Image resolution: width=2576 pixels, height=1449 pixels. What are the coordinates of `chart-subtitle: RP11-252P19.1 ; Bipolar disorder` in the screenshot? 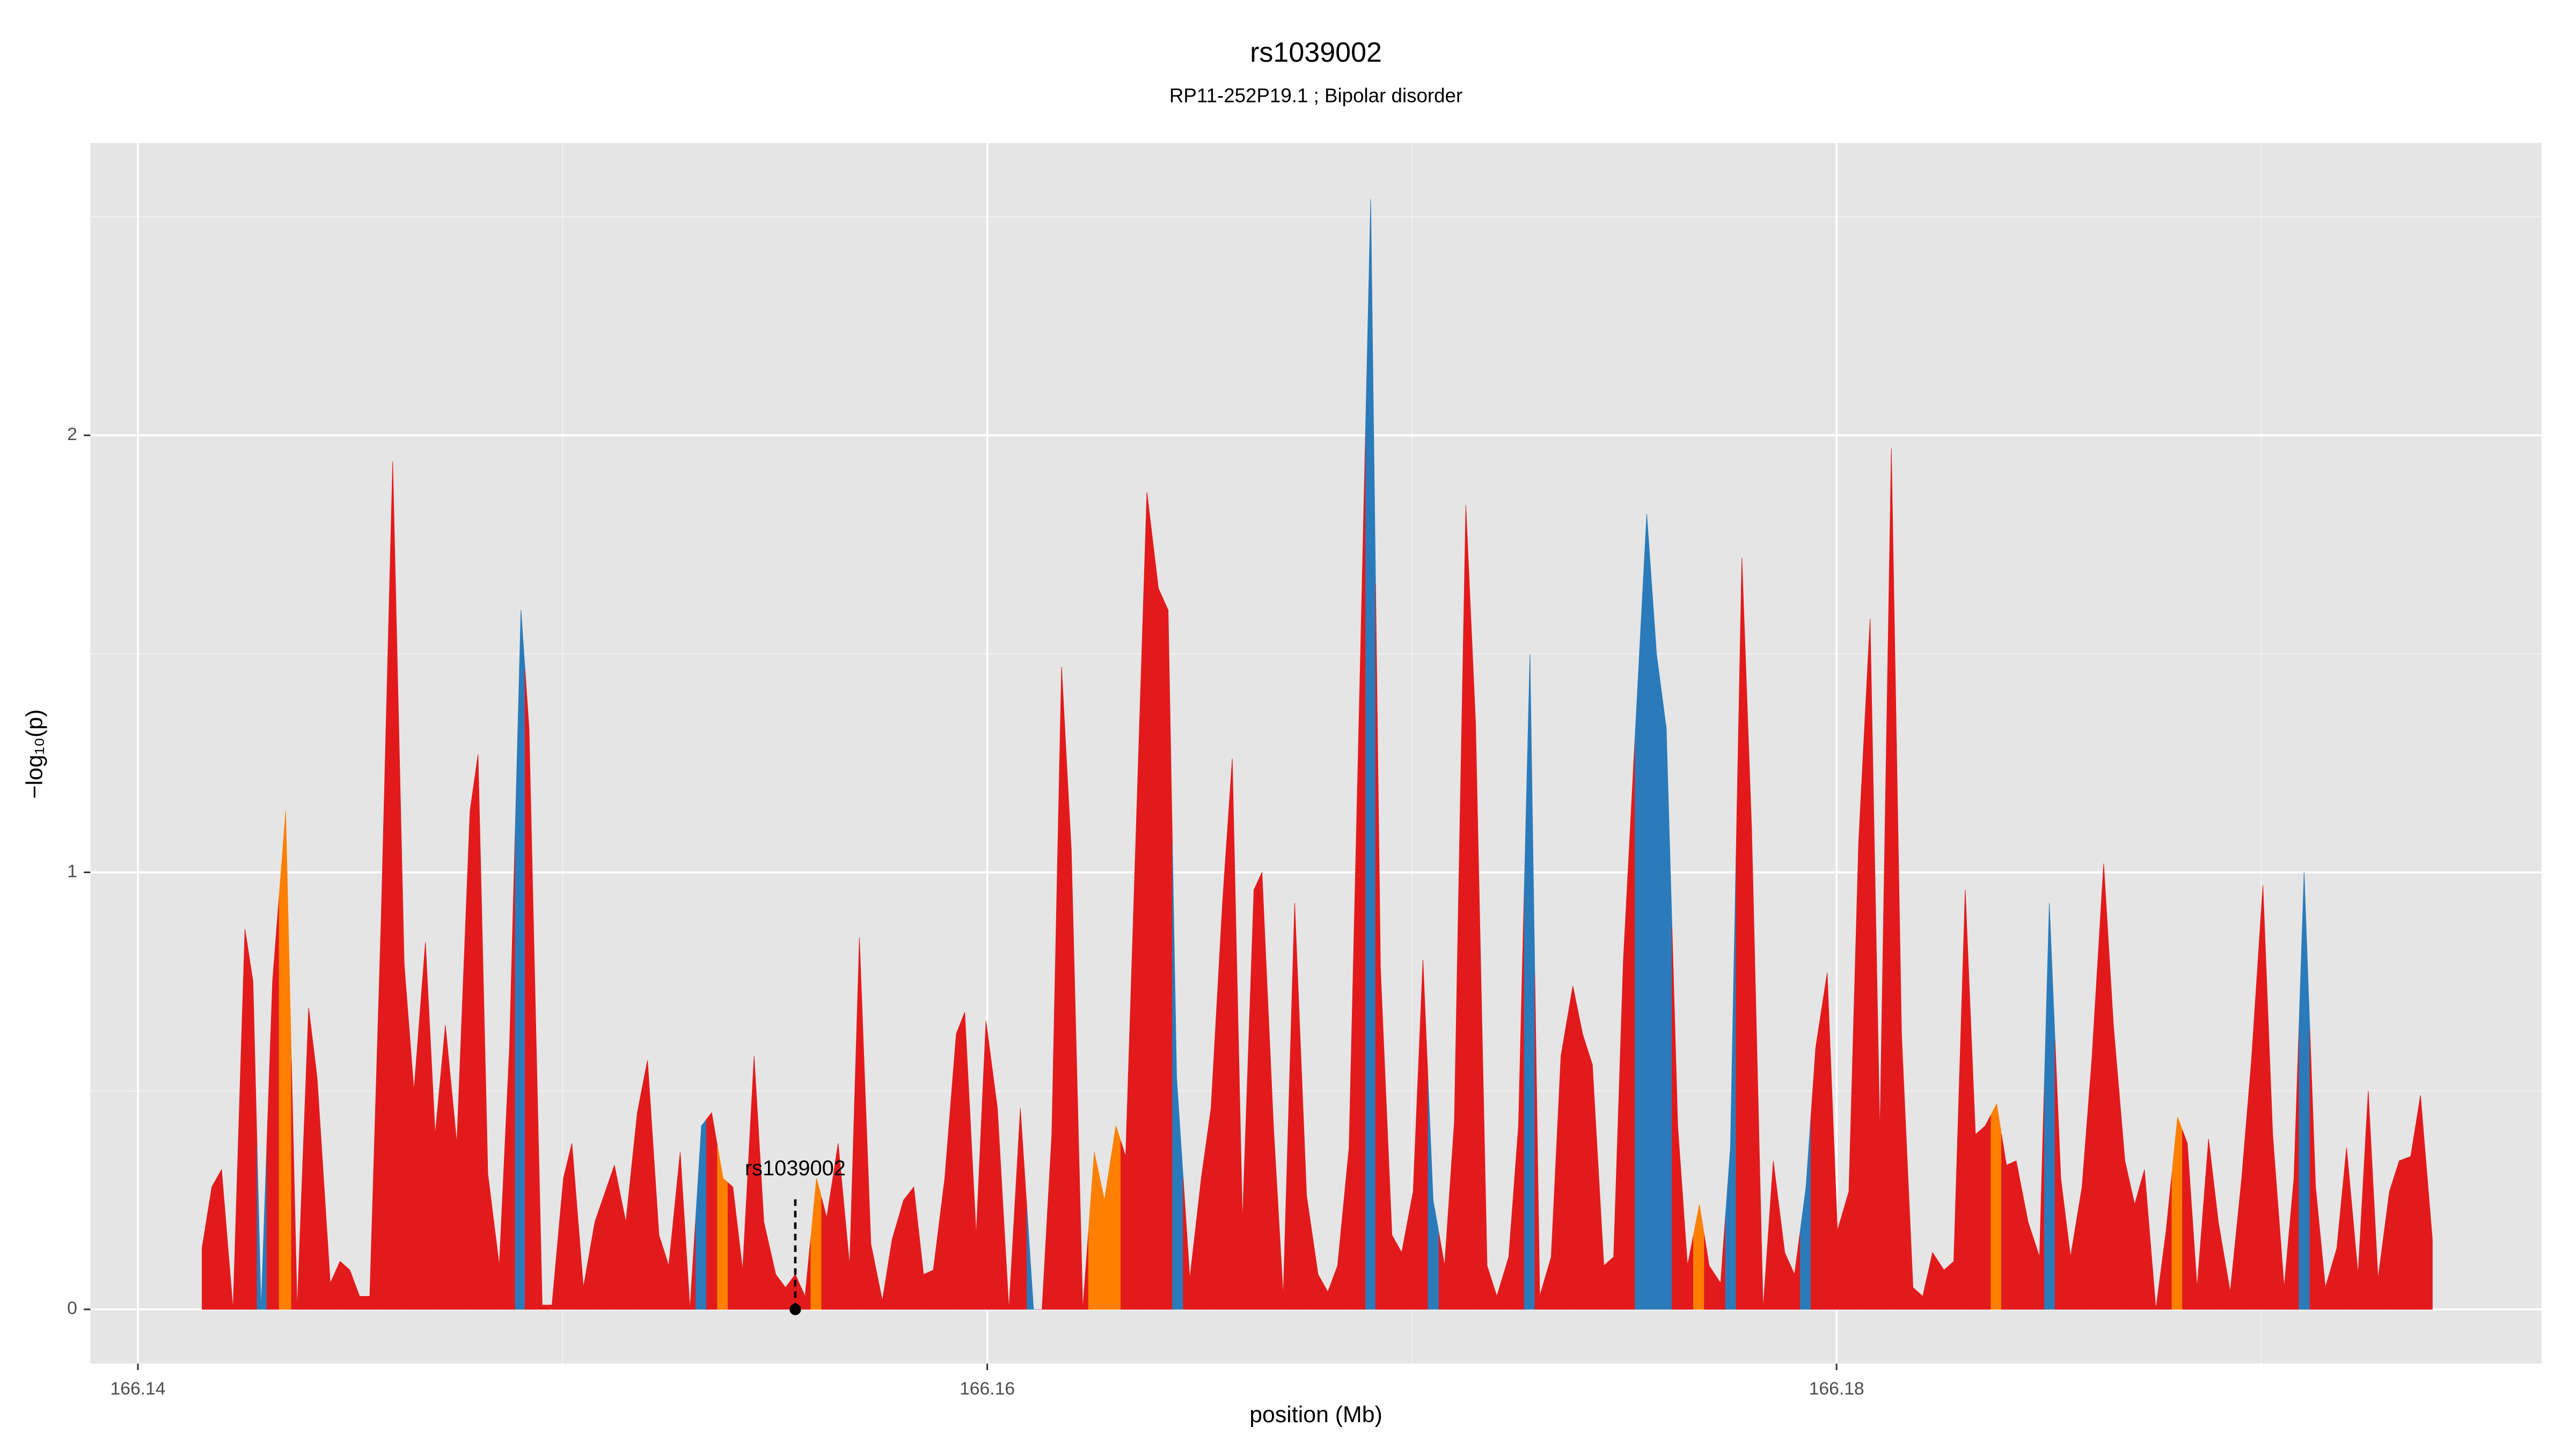 It's located at (1315, 95).